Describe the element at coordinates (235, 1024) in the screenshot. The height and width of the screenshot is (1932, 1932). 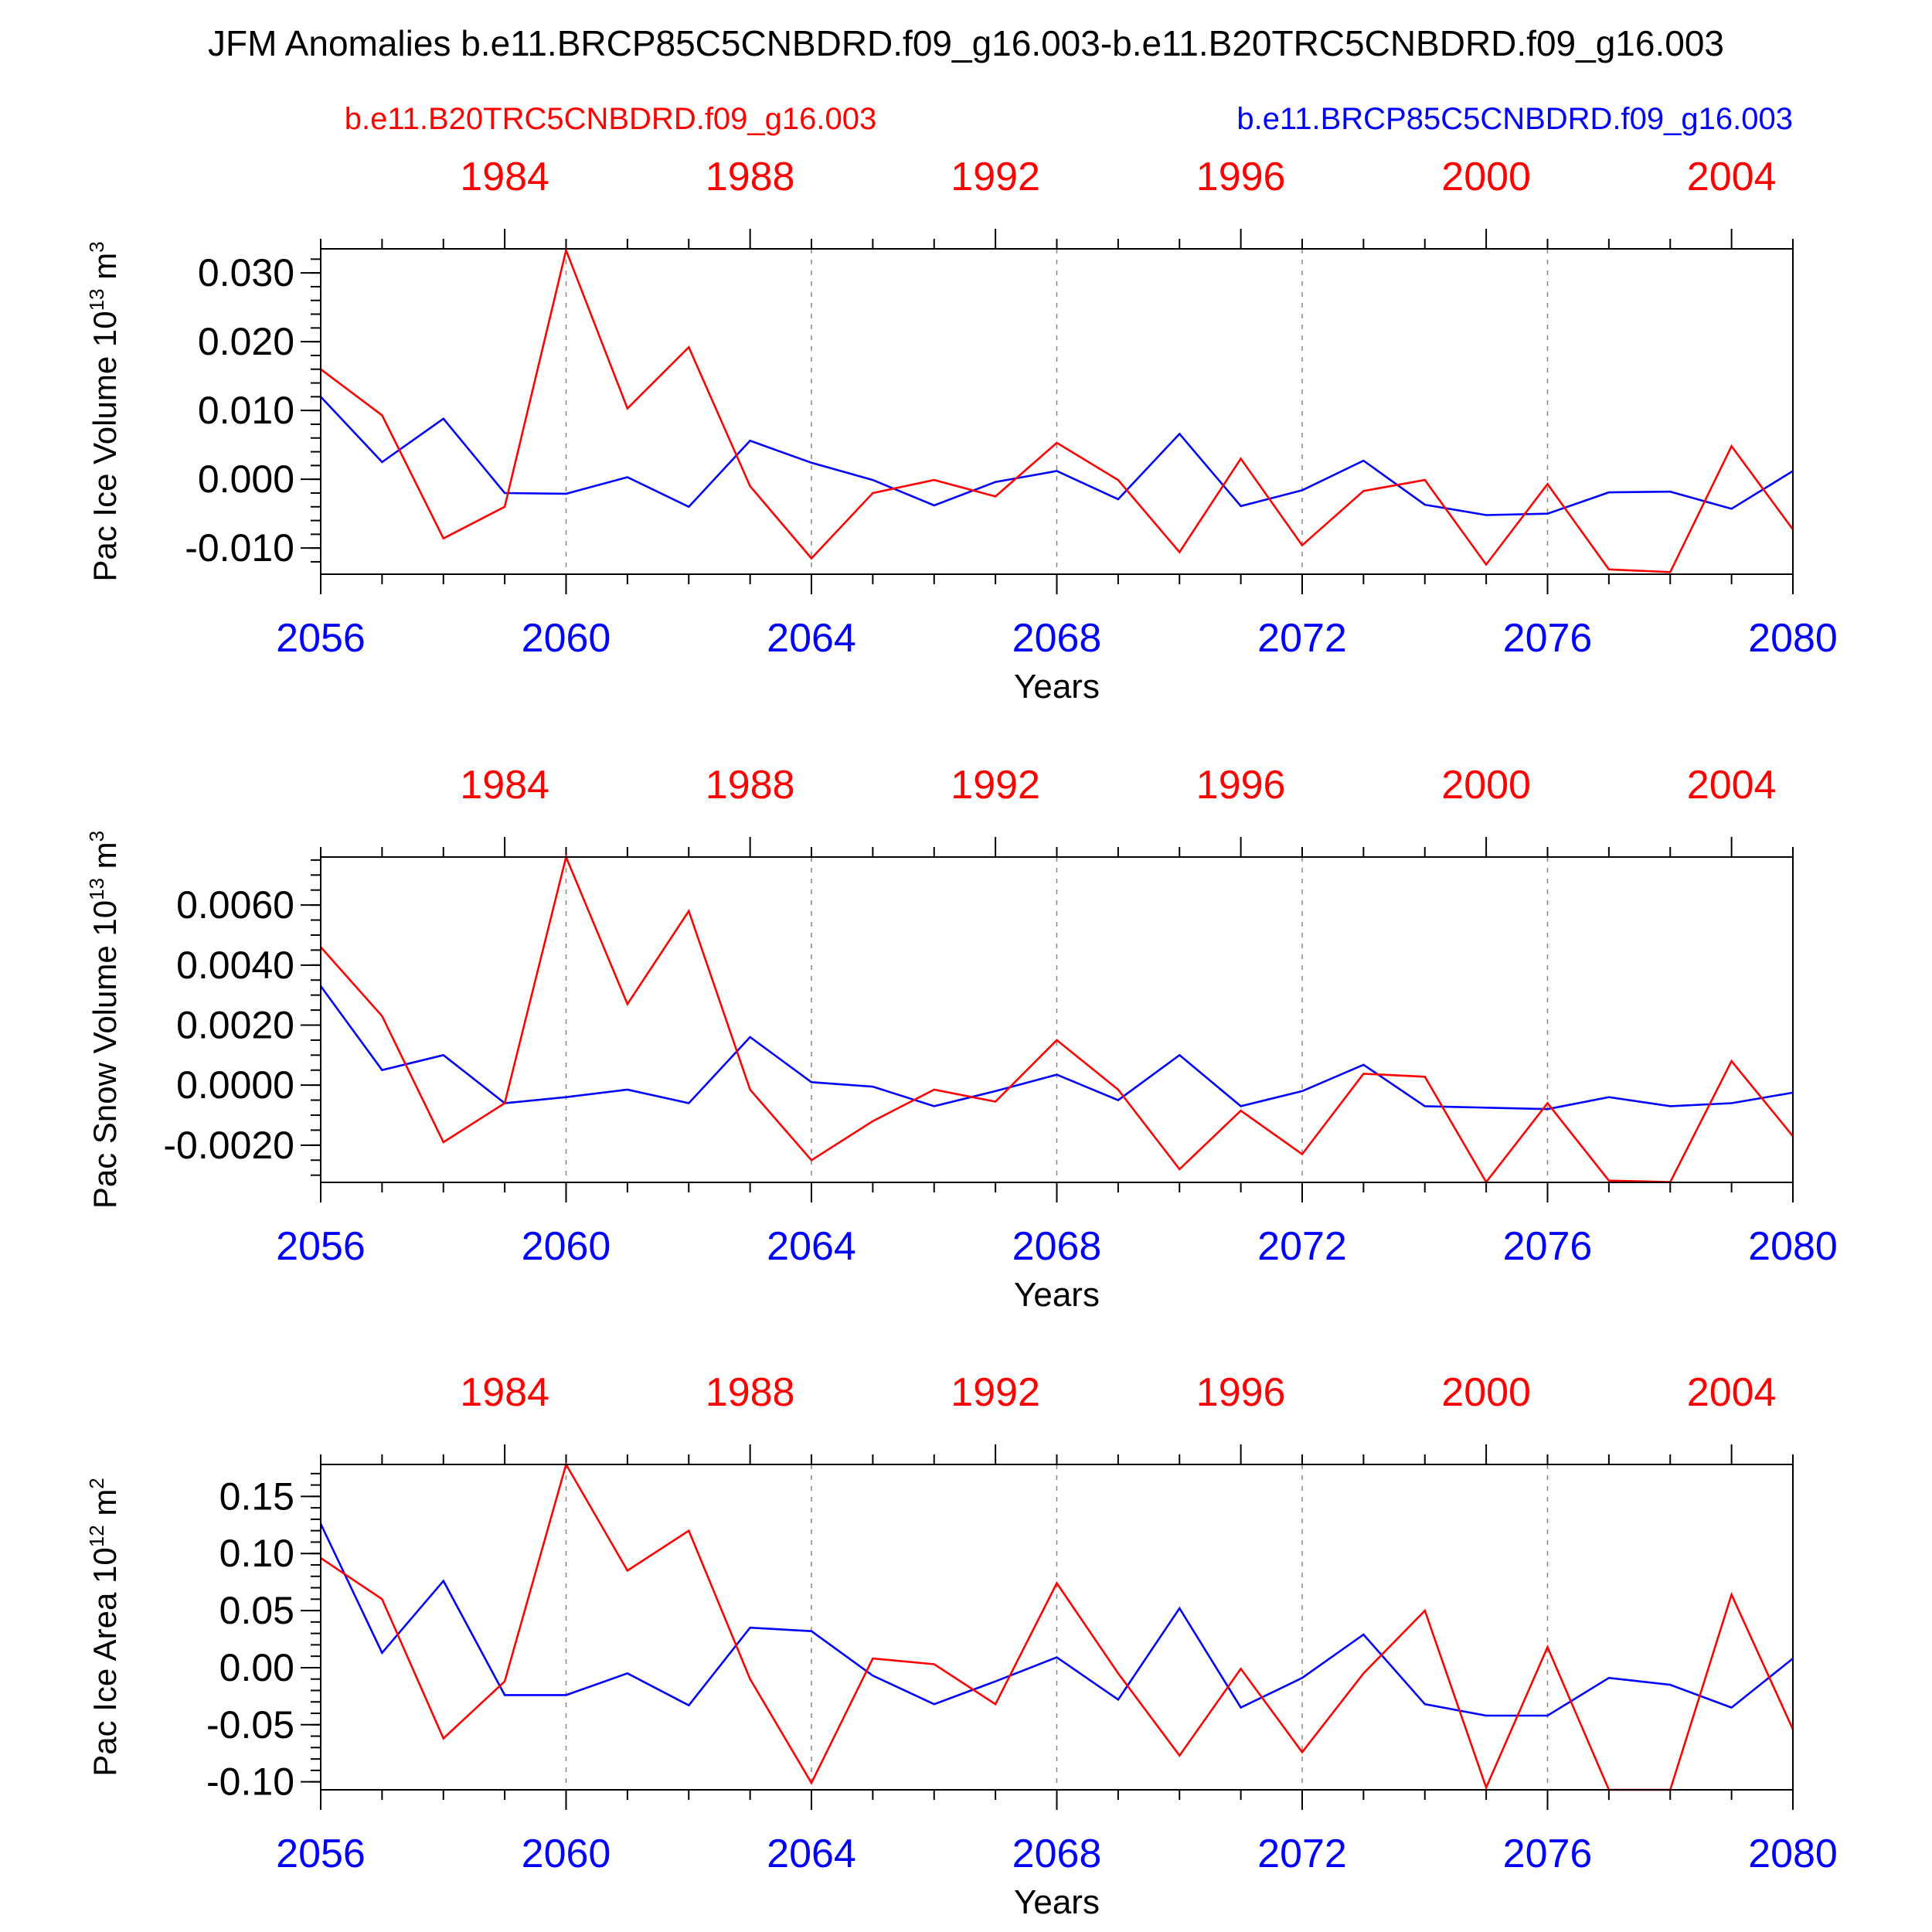
I see `y-tick-label: 0.0020` at that location.